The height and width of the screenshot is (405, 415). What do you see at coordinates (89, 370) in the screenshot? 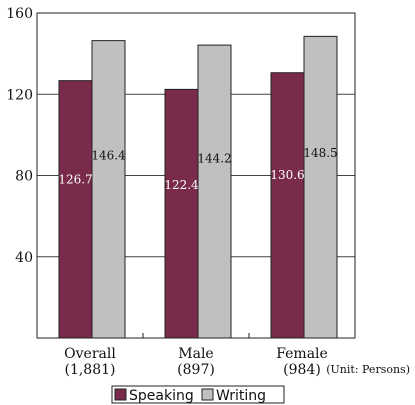
I see `x-category-count: (1,881)` at bounding box center [89, 370].